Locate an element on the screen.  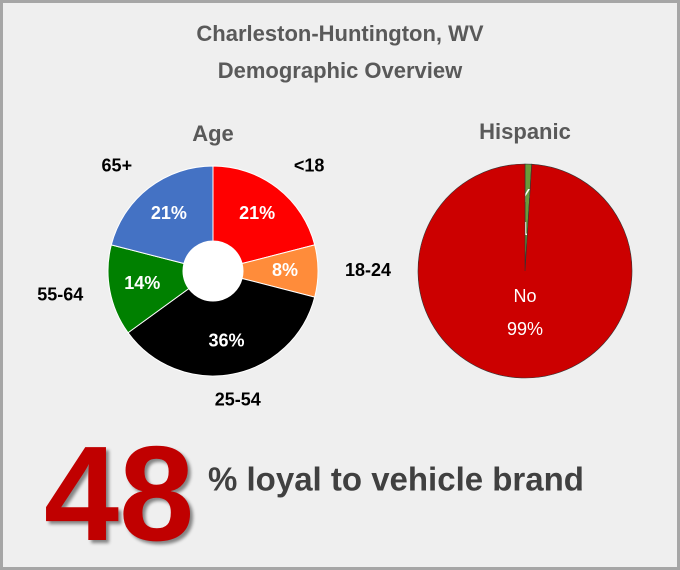
category-label: 65+ is located at coordinates (117, 165).